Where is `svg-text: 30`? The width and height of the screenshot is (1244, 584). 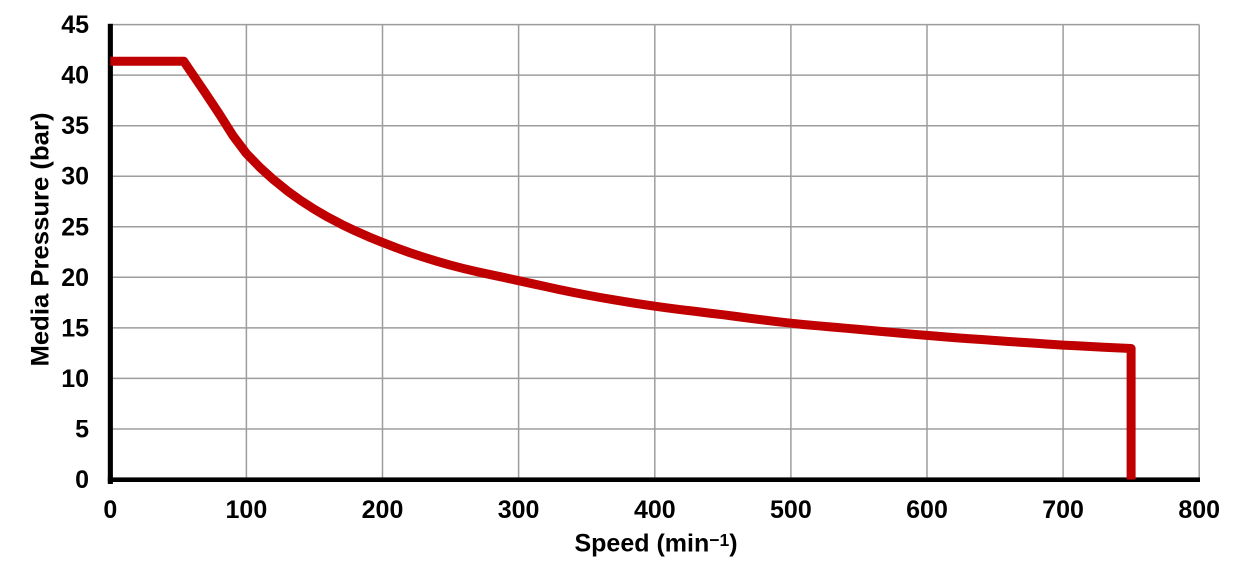
svg-text: 30 is located at coordinates (75, 177).